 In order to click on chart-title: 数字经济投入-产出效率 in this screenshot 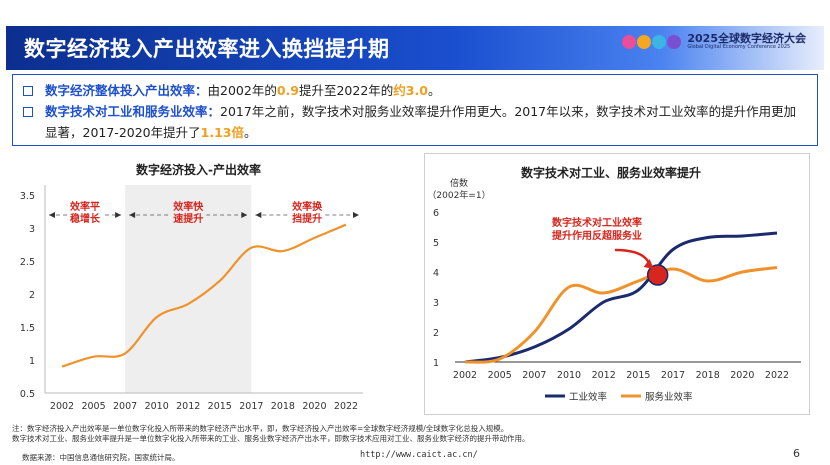, I will do `click(198, 170)`.